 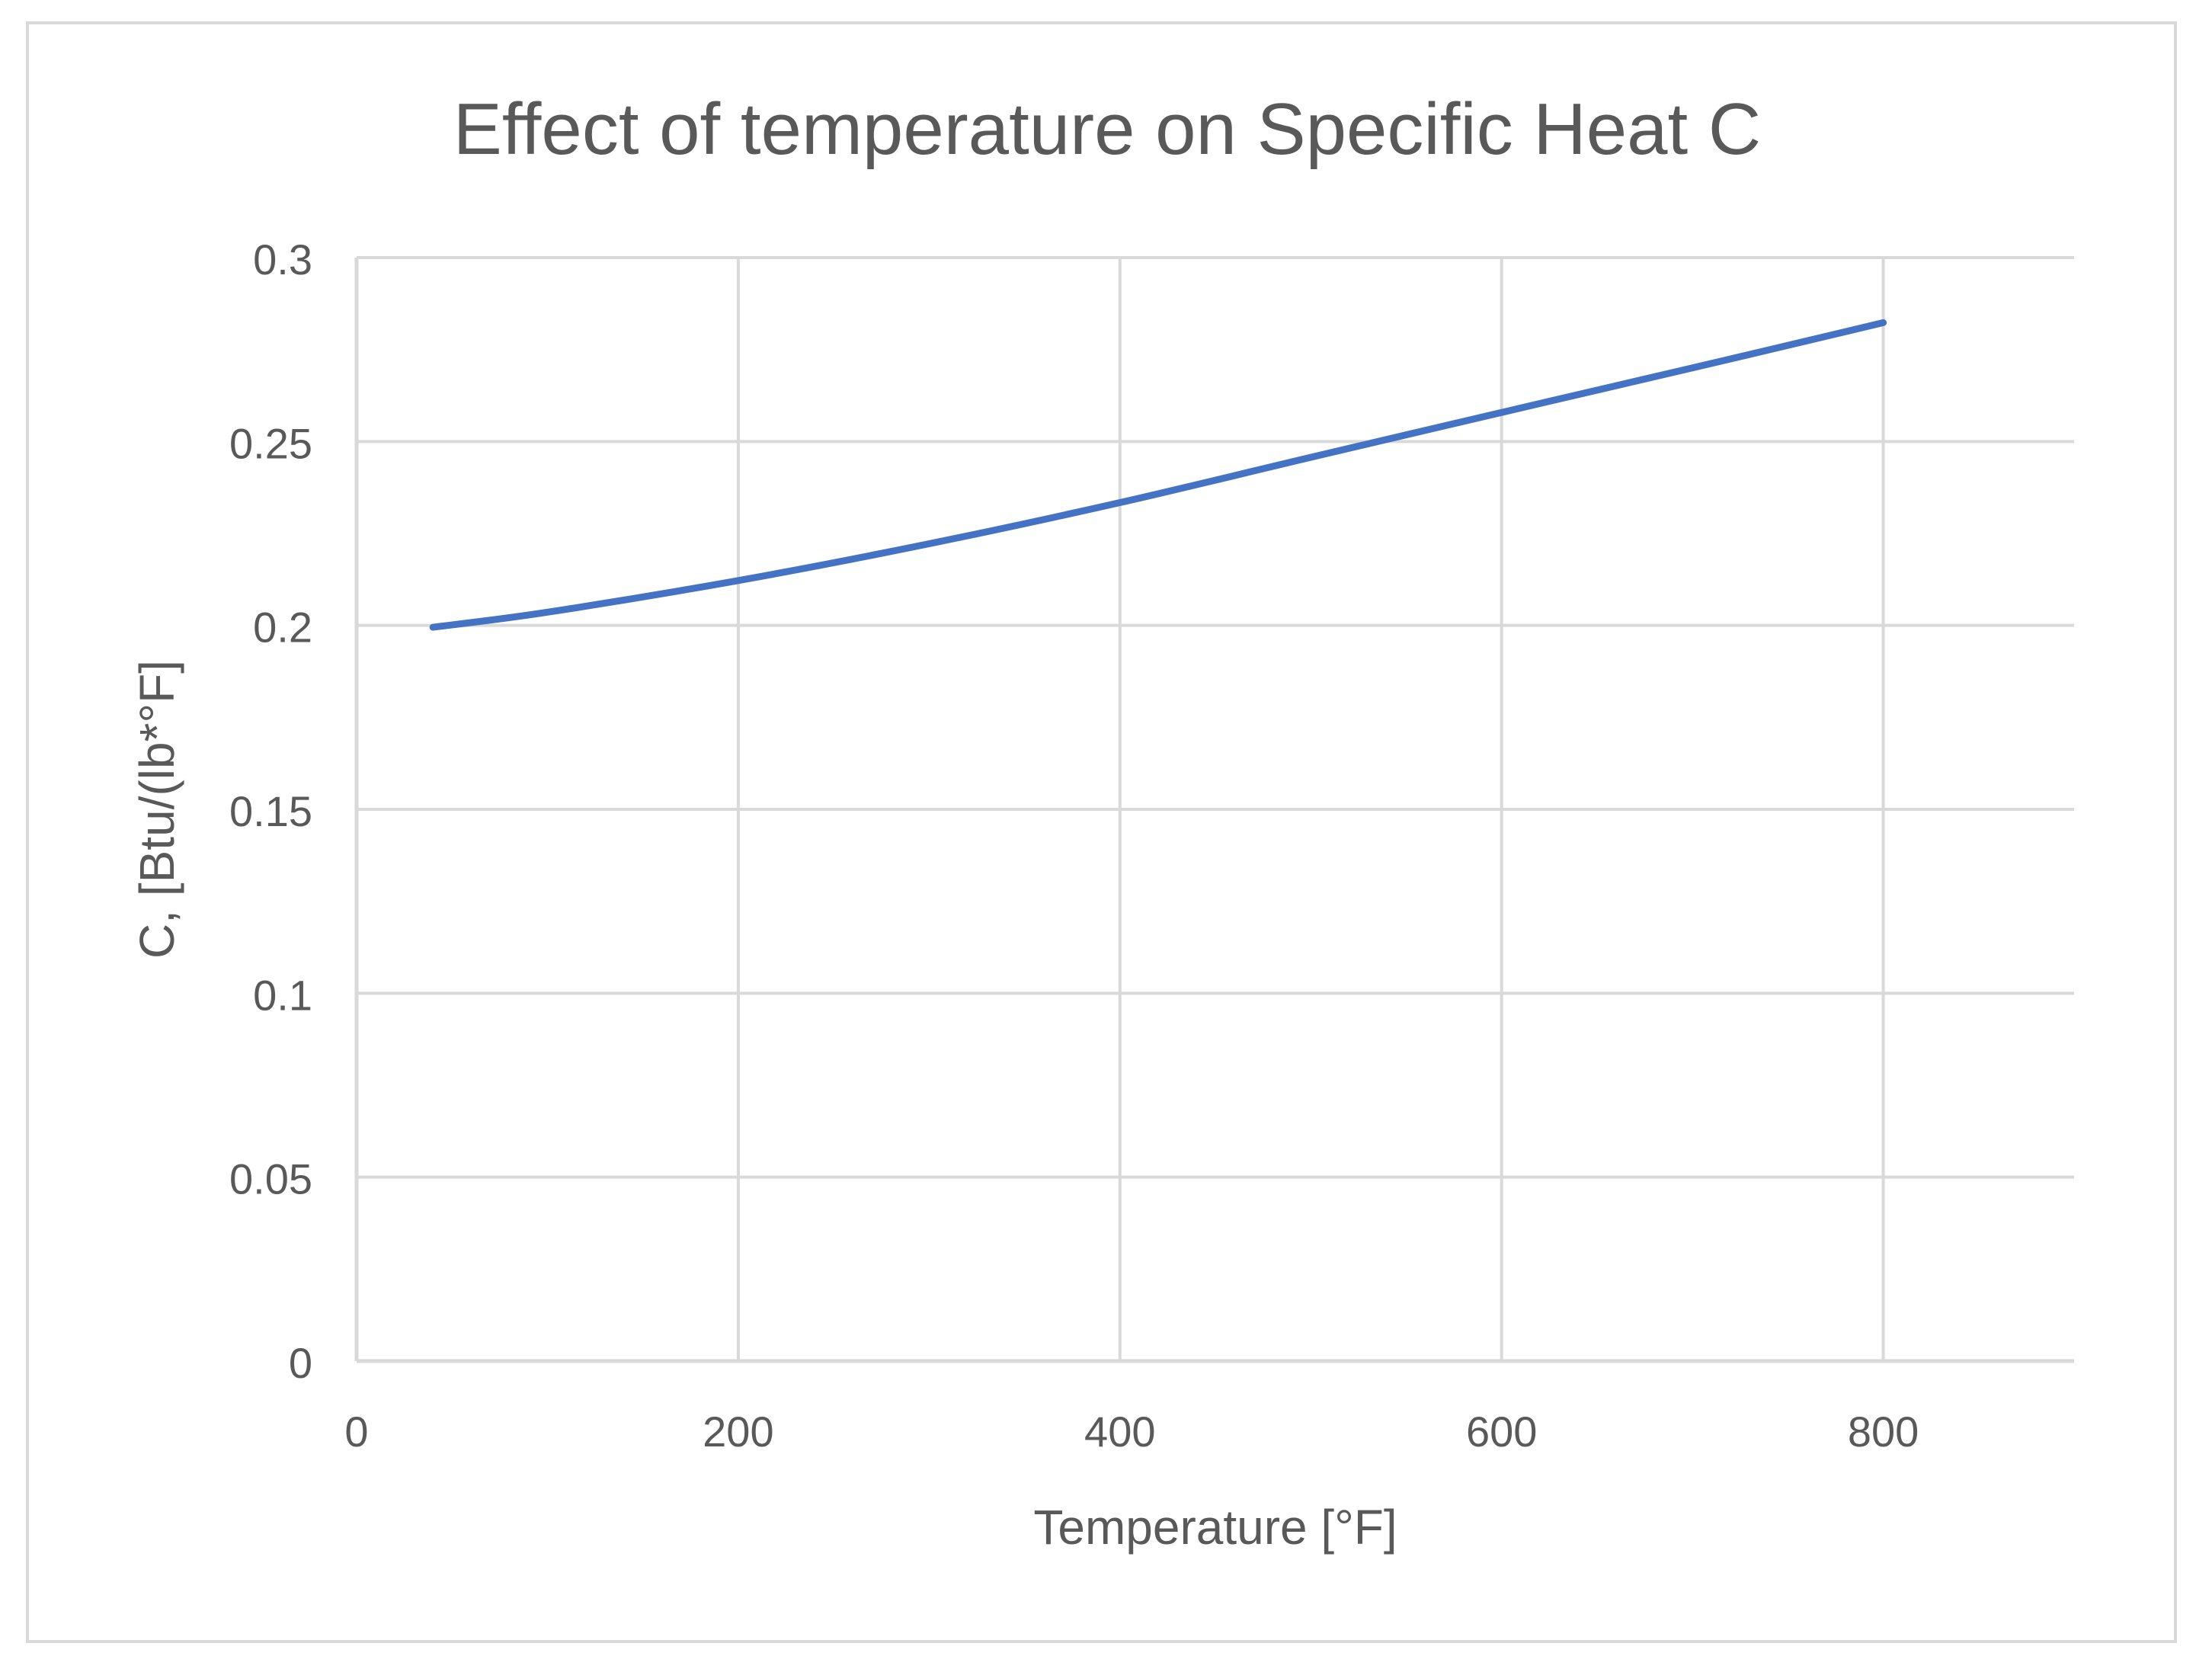 What do you see at coordinates (1215, 1527) in the screenshot?
I see `x-axis-title: Temperature [°F]` at bounding box center [1215, 1527].